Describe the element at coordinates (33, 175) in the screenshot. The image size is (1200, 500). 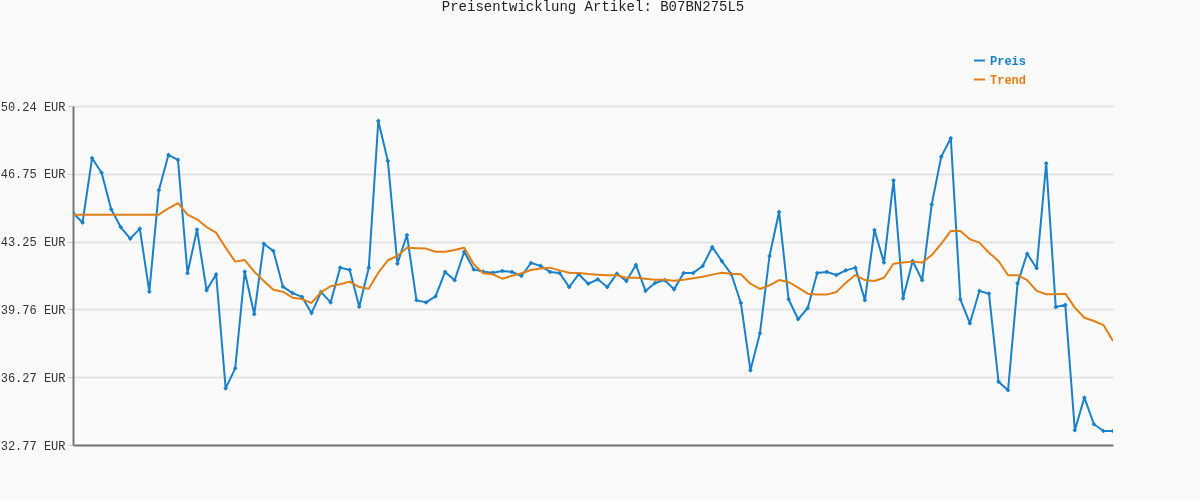
I see `y-tick-label: 46.75 EUR` at that location.